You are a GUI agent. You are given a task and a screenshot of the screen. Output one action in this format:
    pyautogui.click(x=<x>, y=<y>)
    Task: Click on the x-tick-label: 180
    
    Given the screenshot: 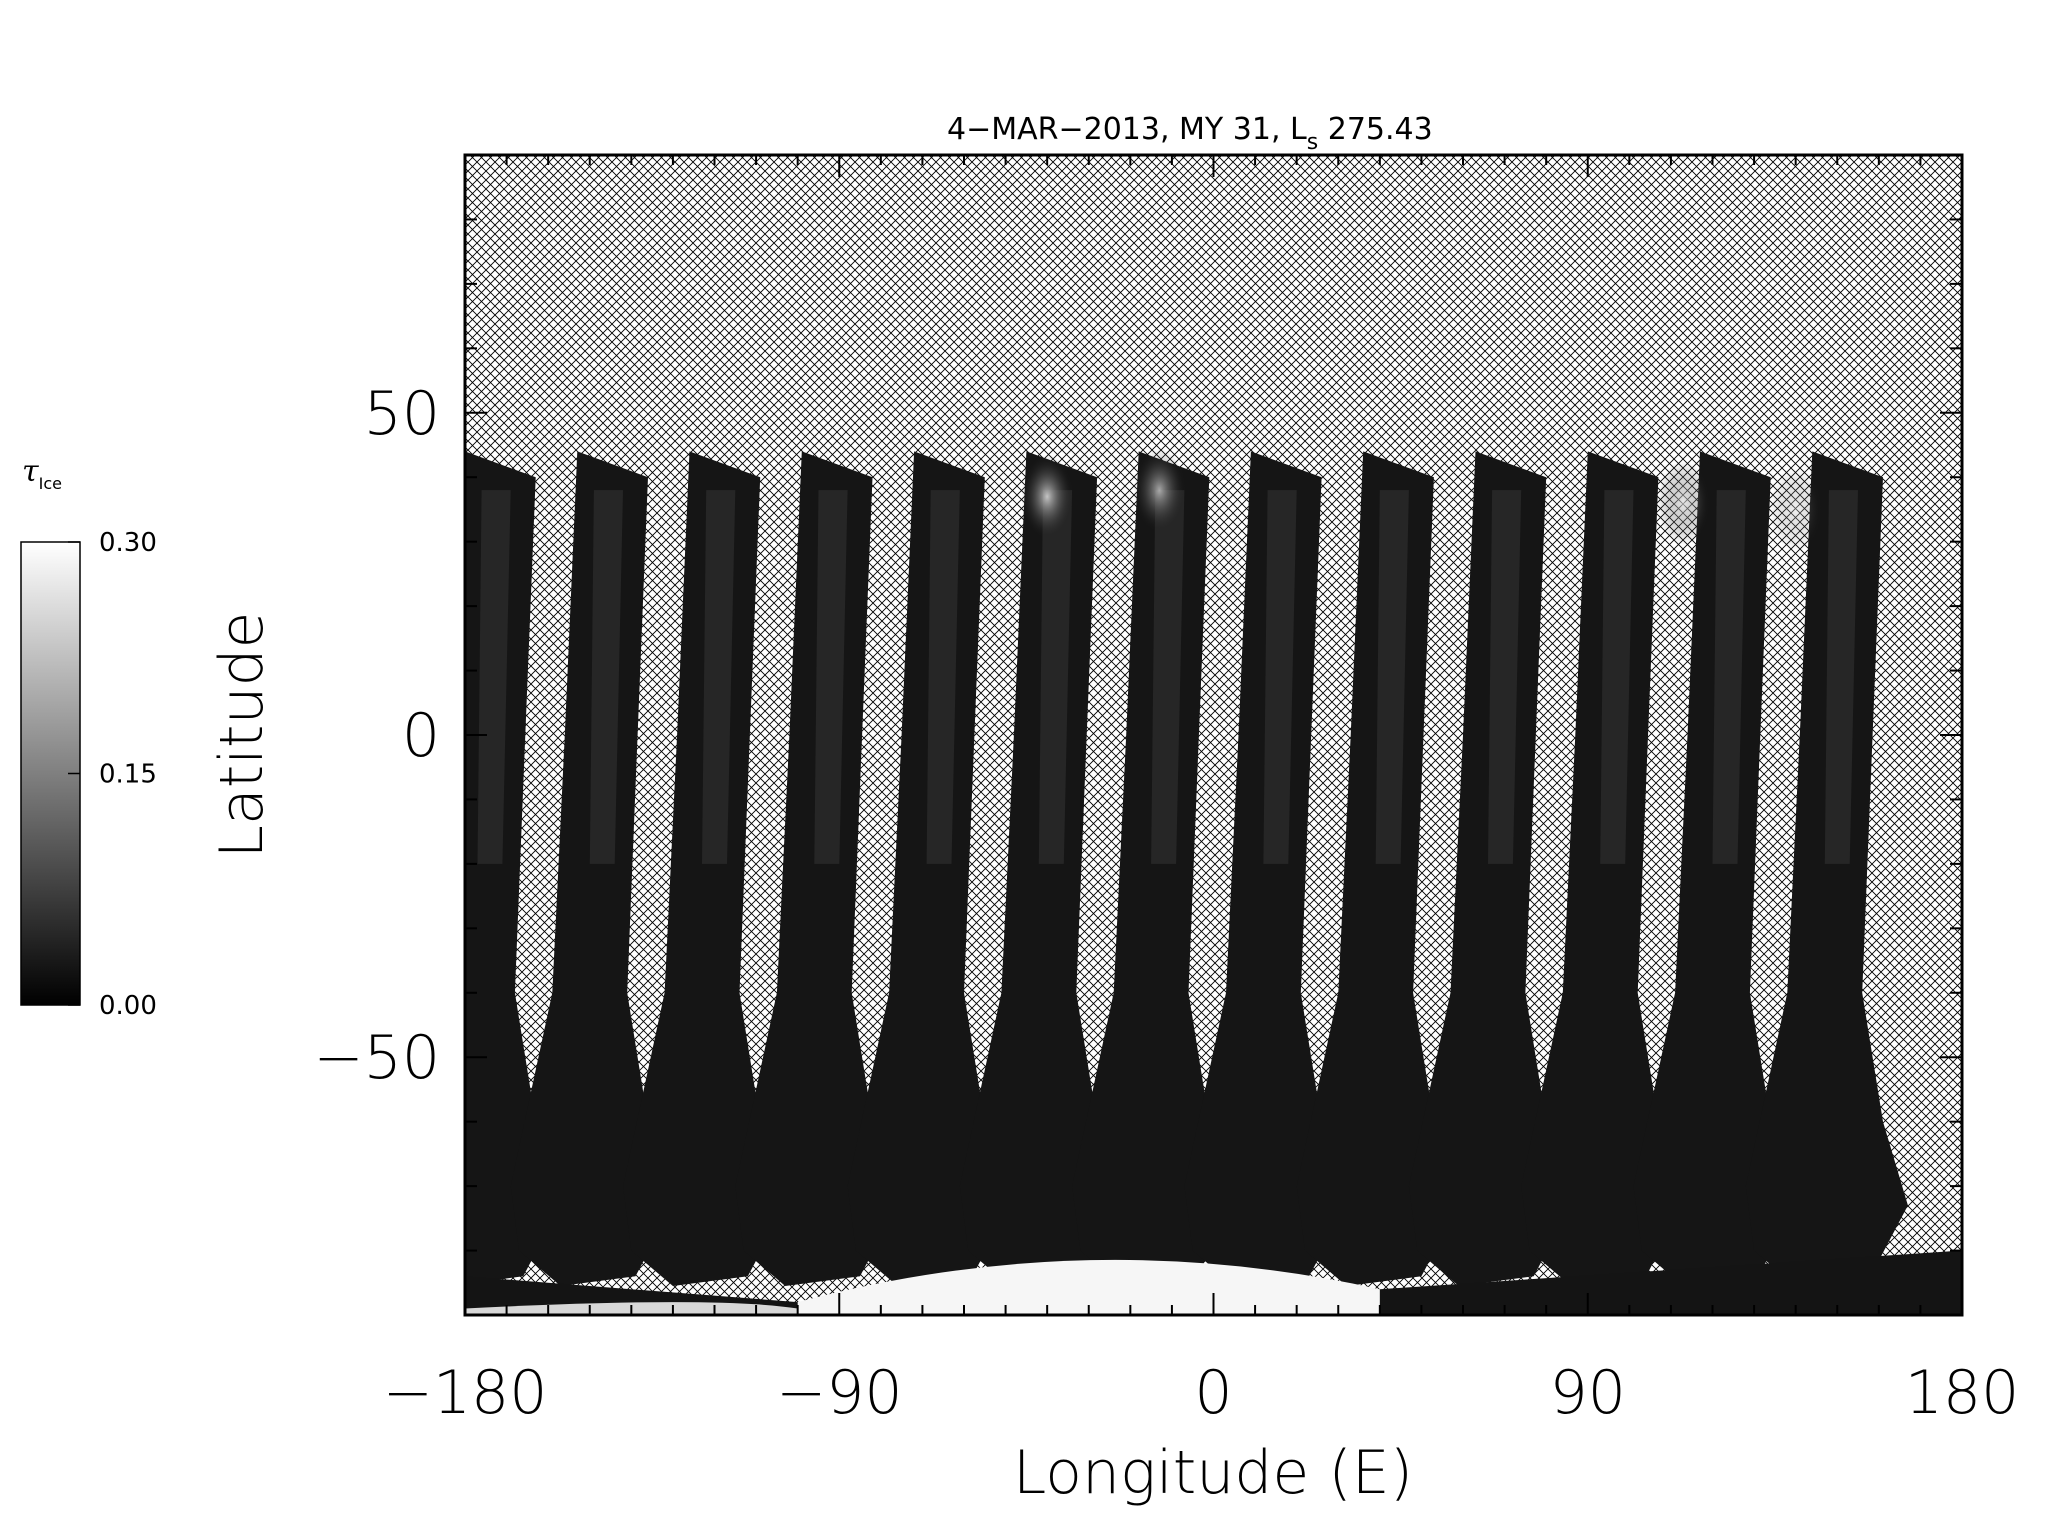 What is the action you would take?
    pyautogui.click(x=1962, y=1393)
    